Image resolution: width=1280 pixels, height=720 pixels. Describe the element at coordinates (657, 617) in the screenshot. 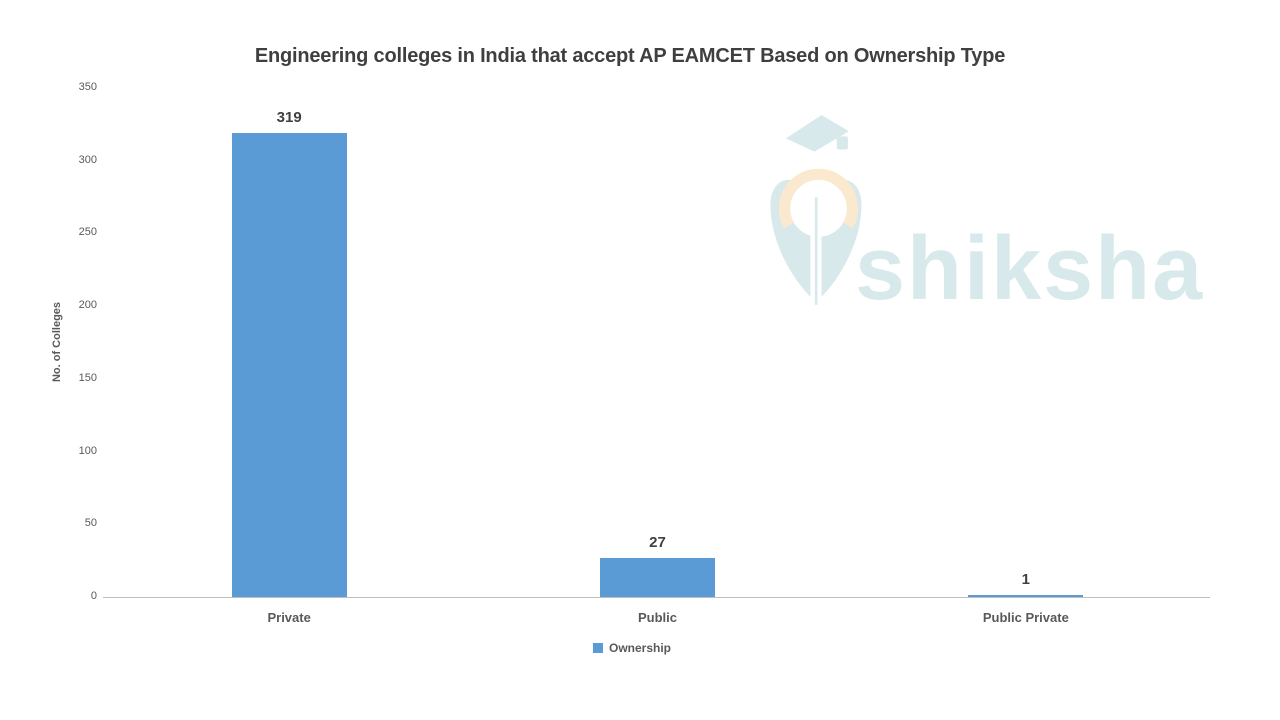

I see `category-label: Public` at that location.